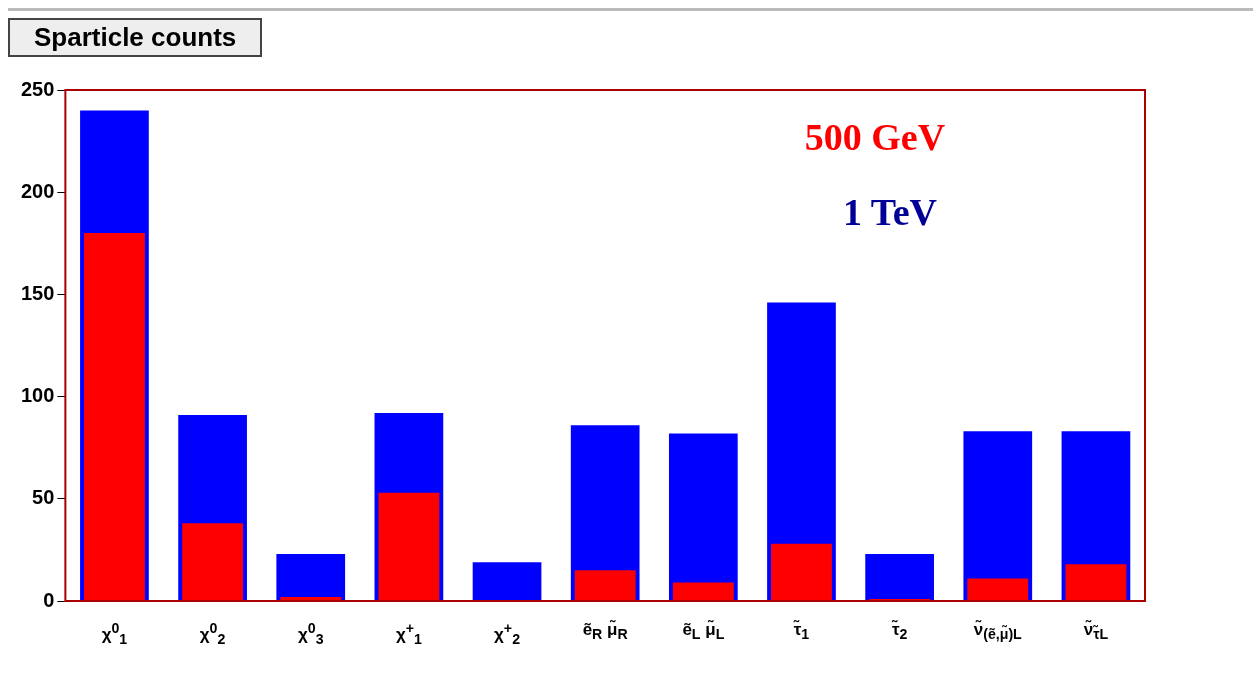  What do you see at coordinates (37, 88) in the screenshot?
I see `y-tick-label: 250` at bounding box center [37, 88].